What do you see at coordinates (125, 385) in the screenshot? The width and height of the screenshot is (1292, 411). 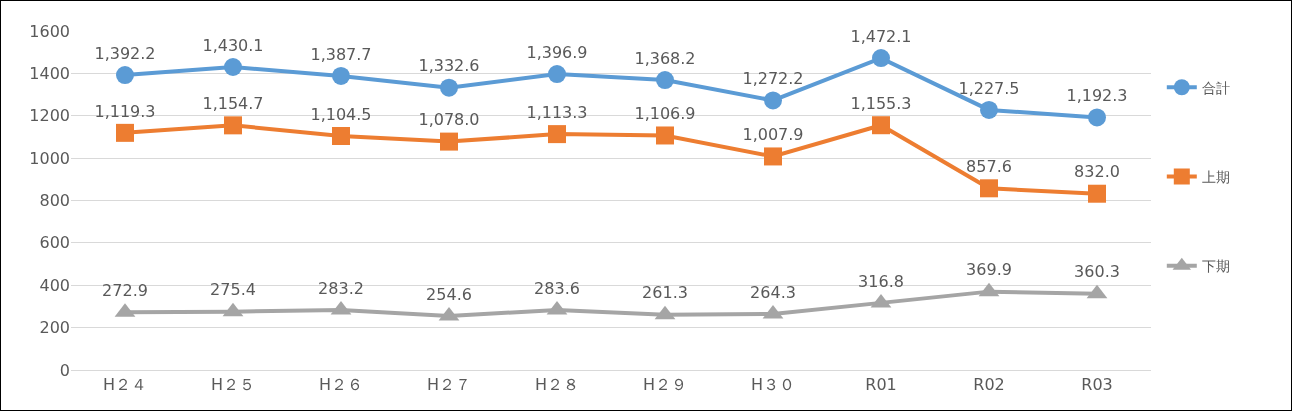 I see `x-tick-label: H２４` at bounding box center [125, 385].